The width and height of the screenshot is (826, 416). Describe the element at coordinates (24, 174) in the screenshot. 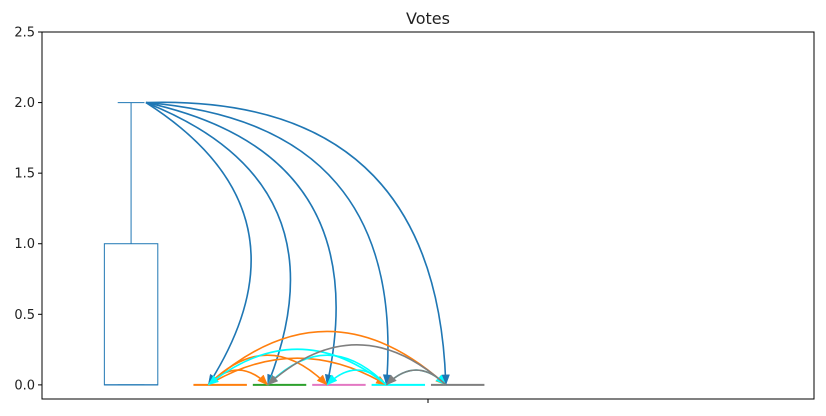

I see `y-tick-label: 1.5` at that location.